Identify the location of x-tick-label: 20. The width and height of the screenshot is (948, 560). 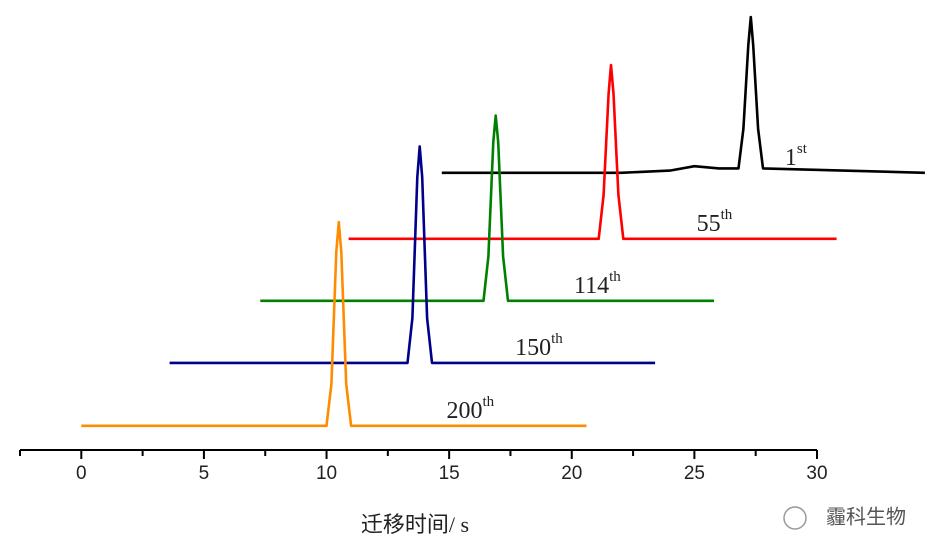
(571, 473).